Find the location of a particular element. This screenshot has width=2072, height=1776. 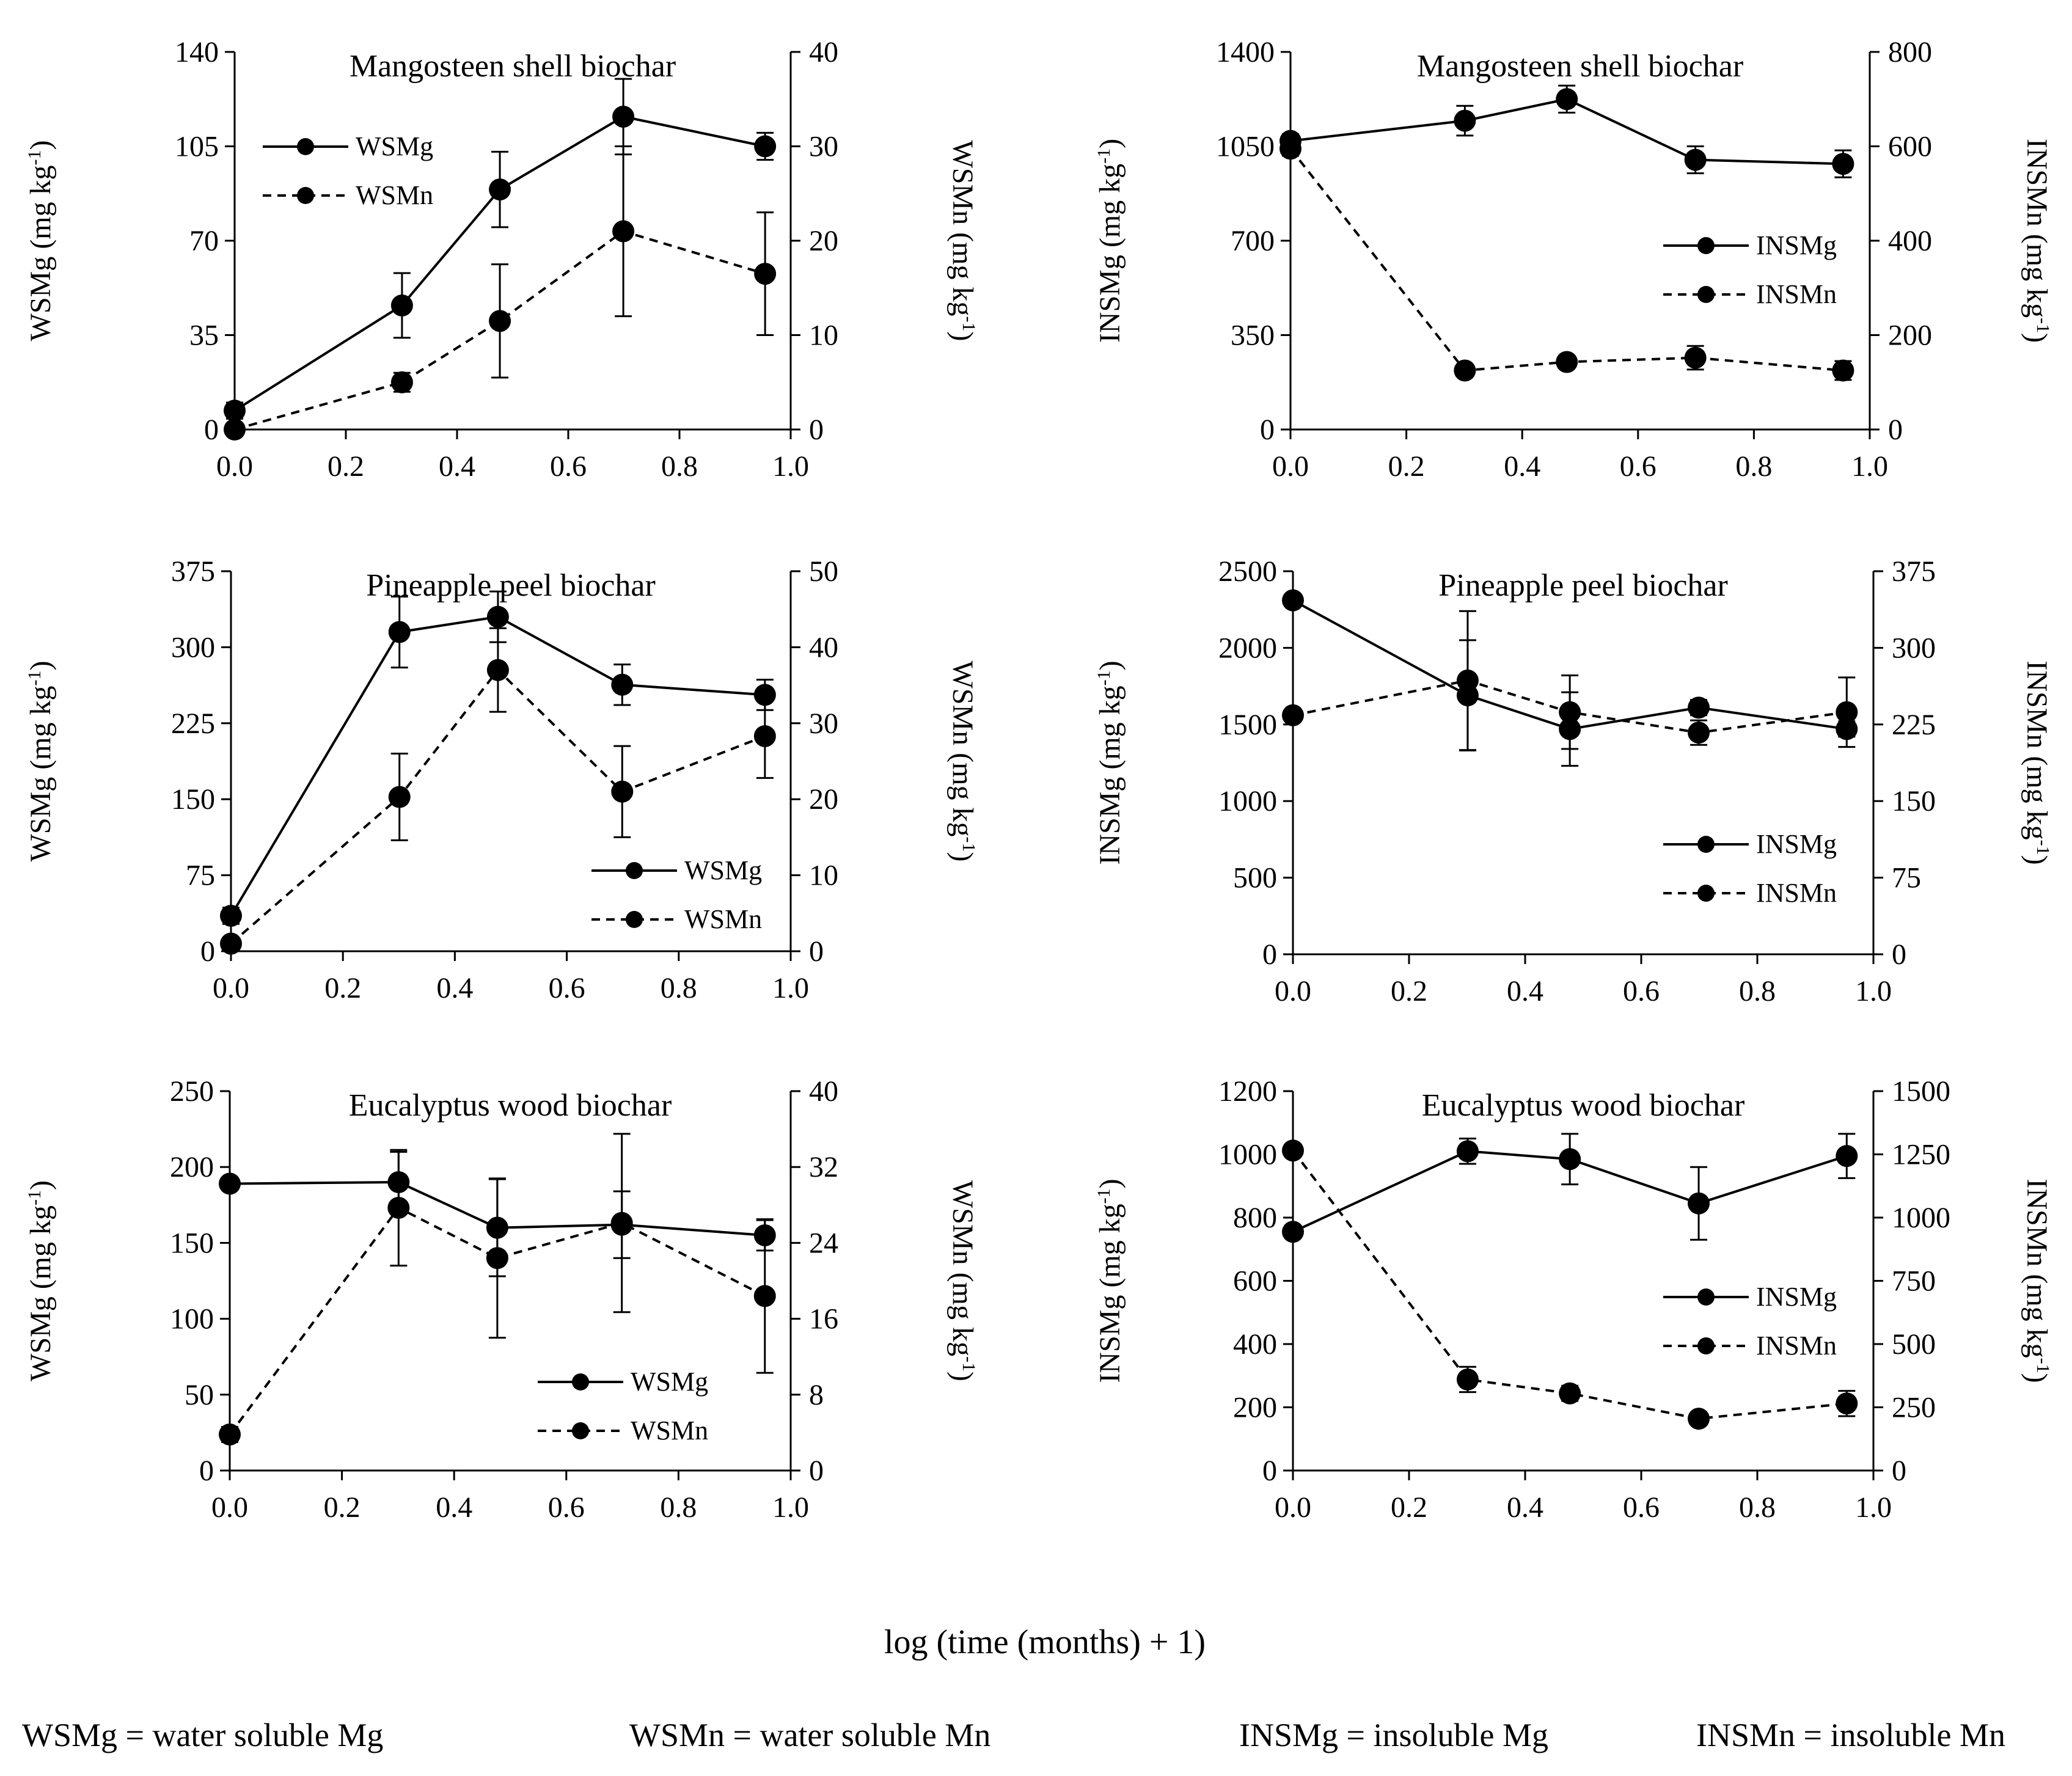

right-y-tick-label: 750 is located at coordinates (1914, 1281).